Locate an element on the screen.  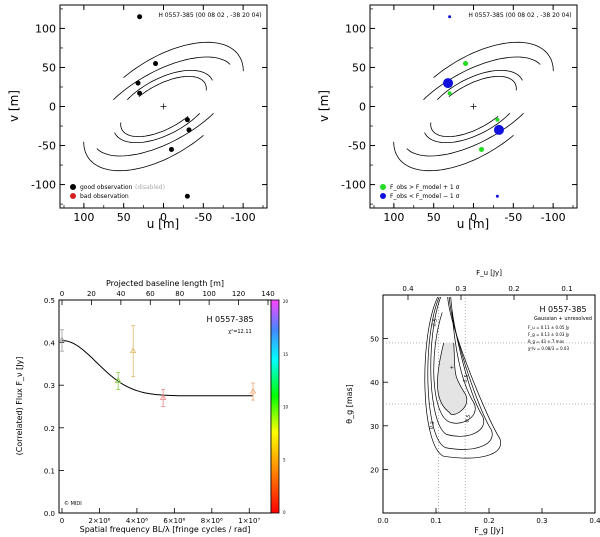
uv-panel-residuals-title: H 0557-385 (00 08 02 , -38 20 04) is located at coordinates (519, 15).